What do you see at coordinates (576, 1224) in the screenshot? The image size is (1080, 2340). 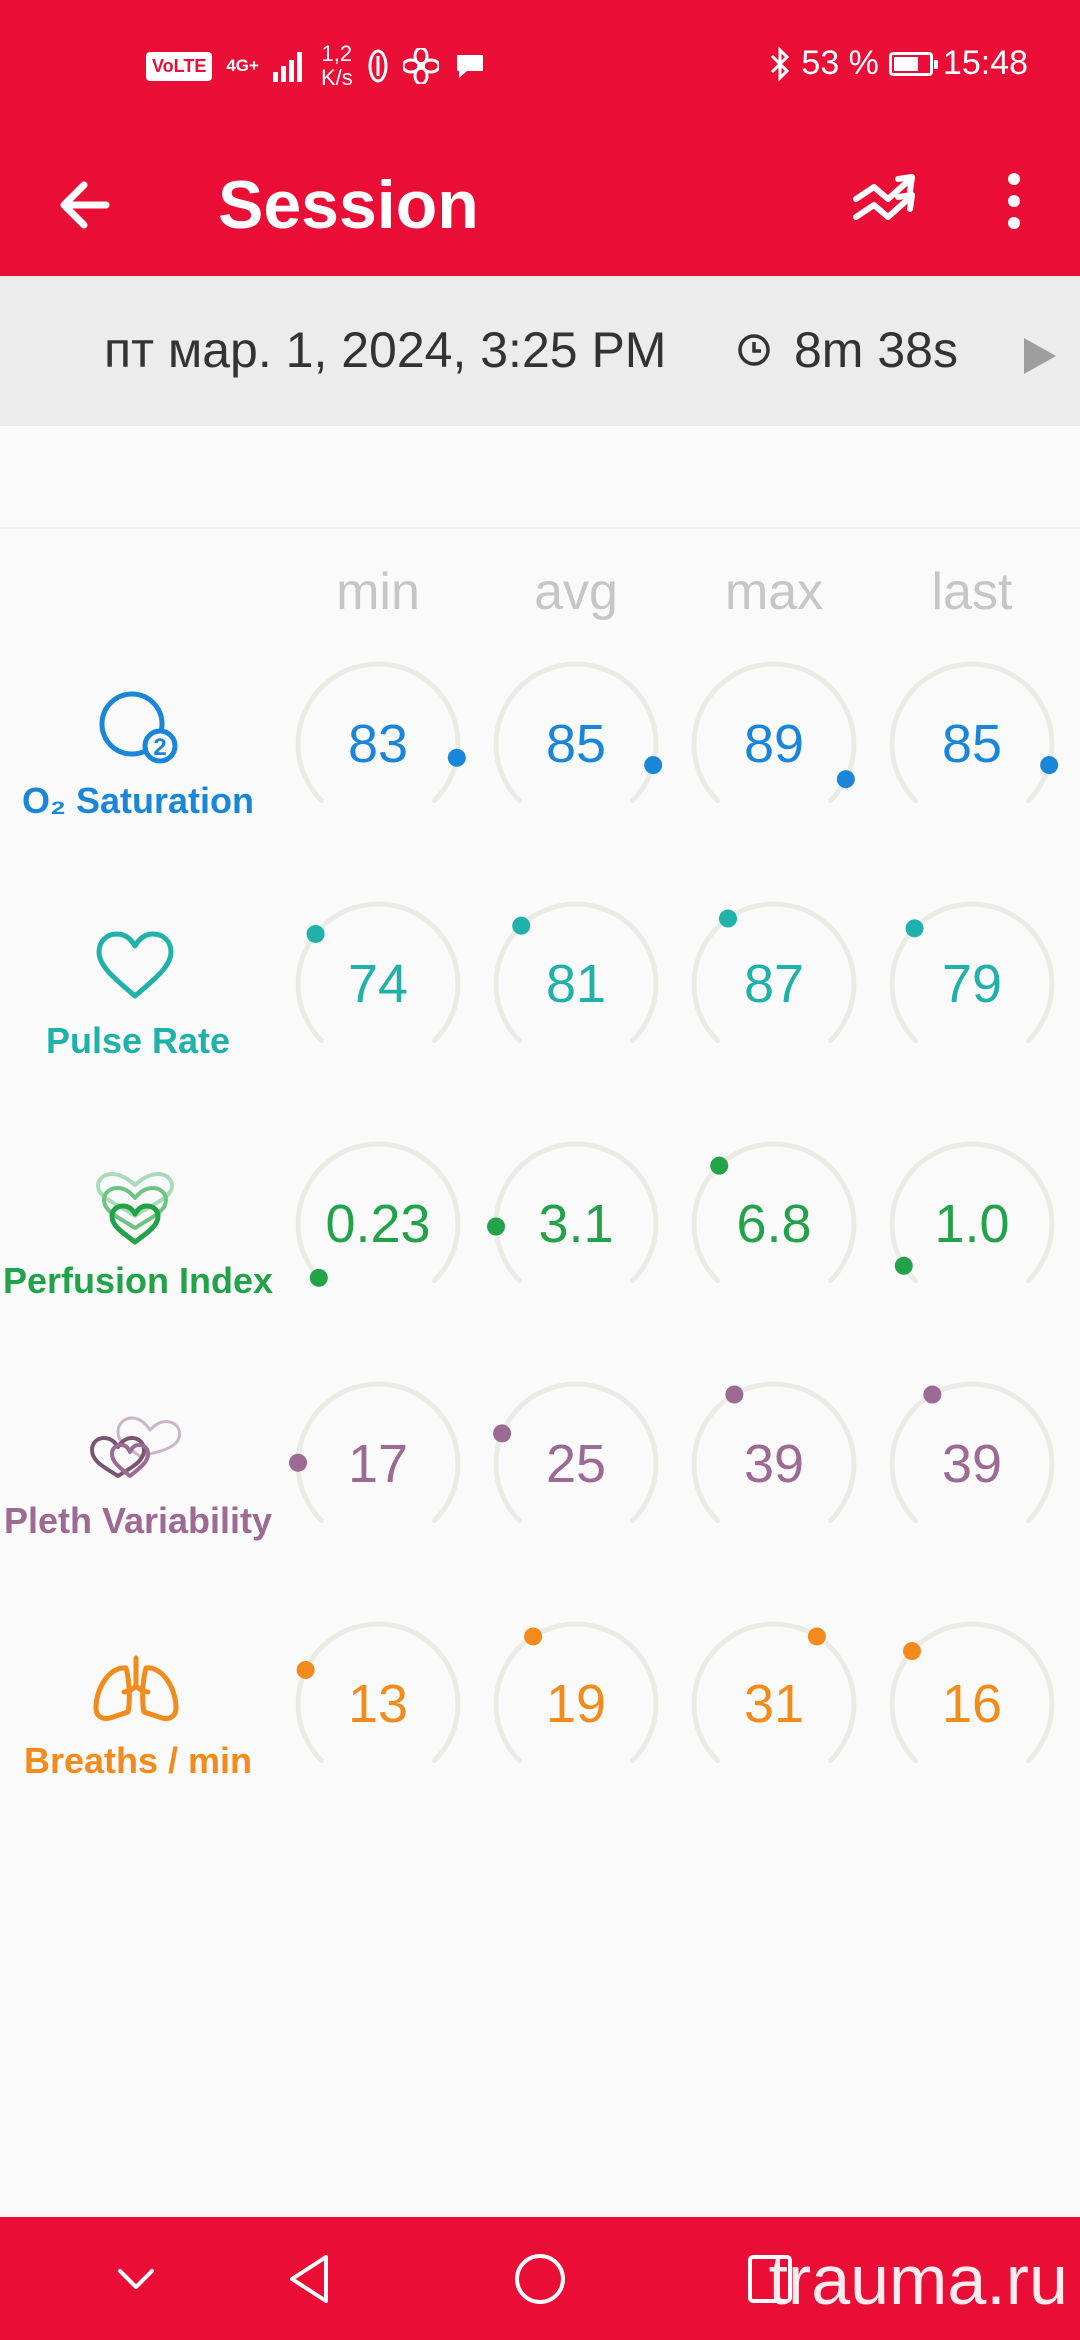 I see `gauge-pi-avg: 3.1` at bounding box center [576, 1224].